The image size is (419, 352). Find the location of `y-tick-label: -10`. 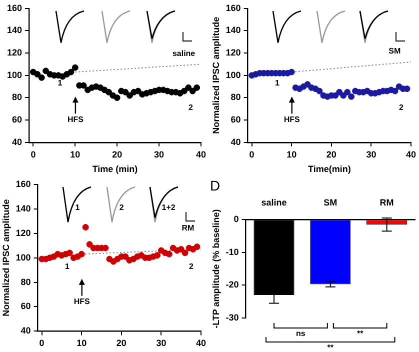

y-tick-label: -10 is located at coordinates (232, 251).